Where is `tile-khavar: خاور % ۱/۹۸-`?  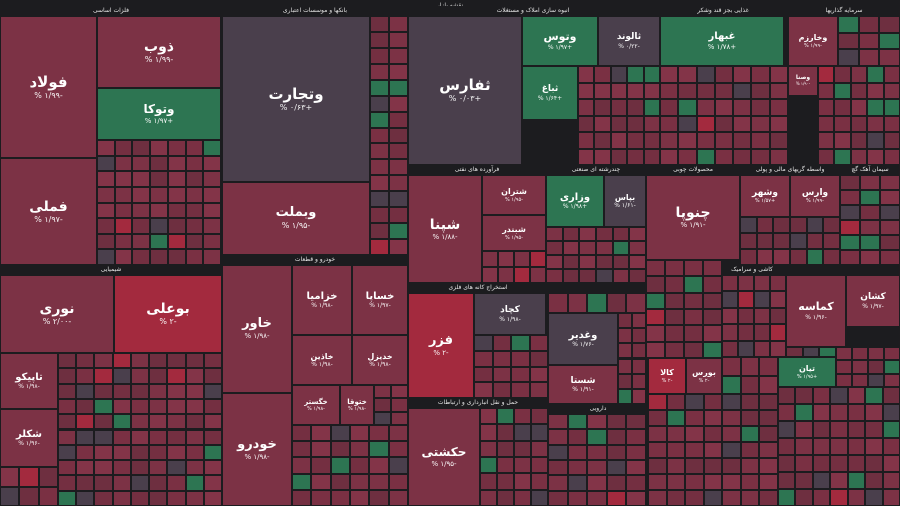 tile-khavar: خاور % ۱/۹۸- is located at coordinates (257, 329).